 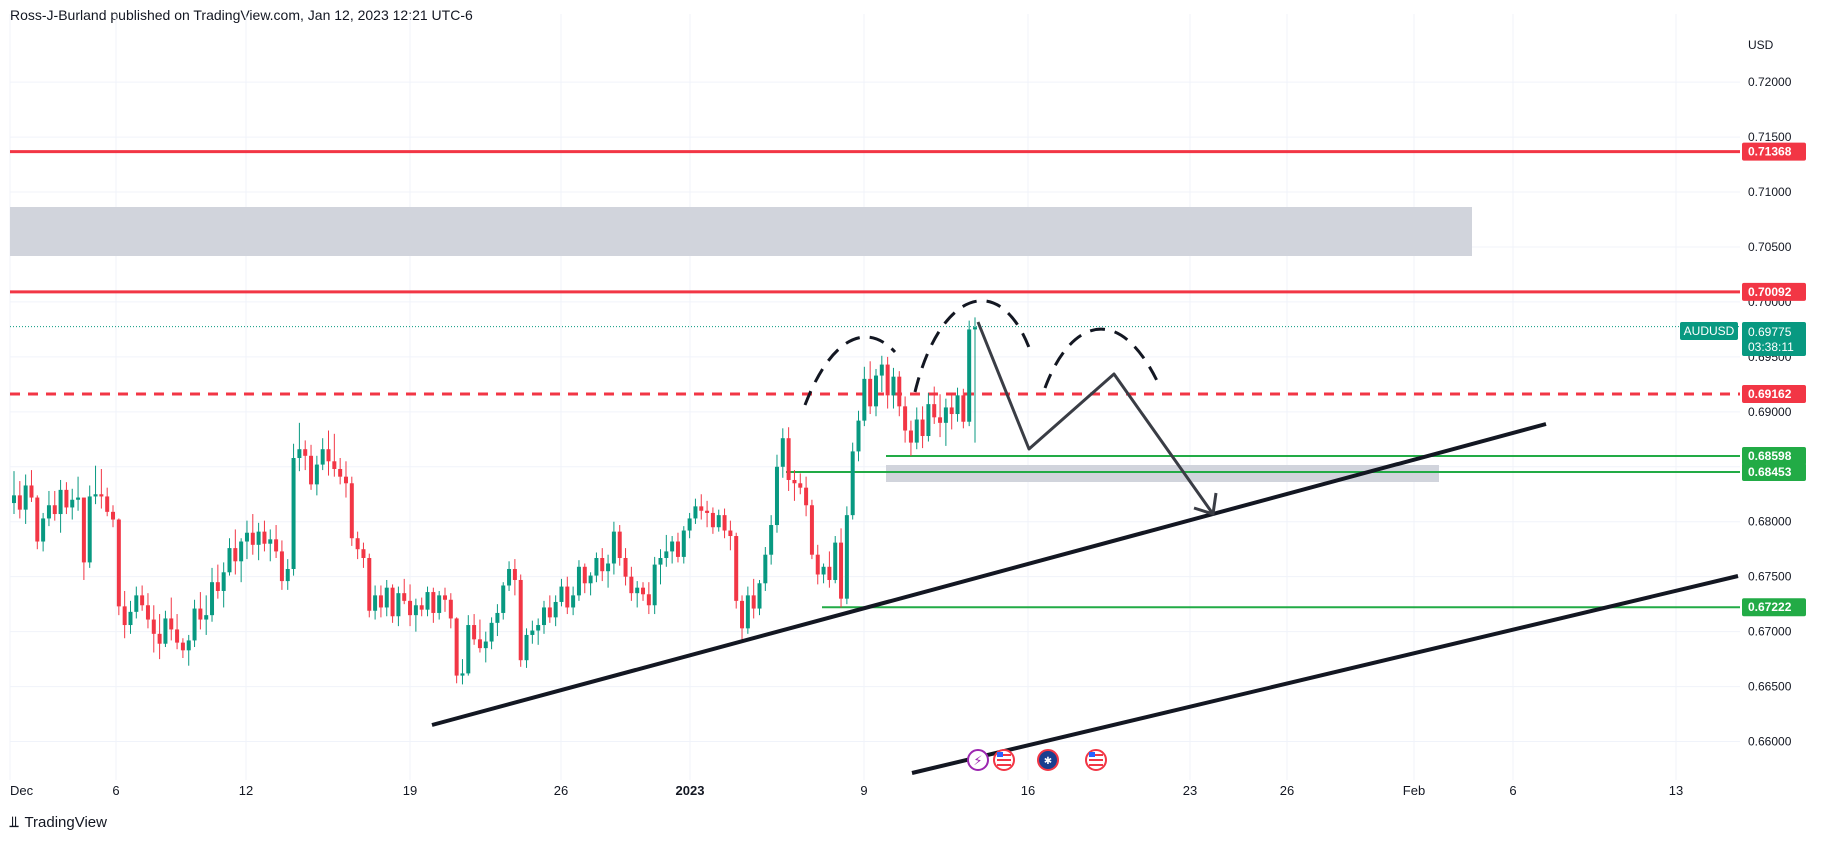 I want to click on us-flag-event-icon, so click(x=1004, y=760).